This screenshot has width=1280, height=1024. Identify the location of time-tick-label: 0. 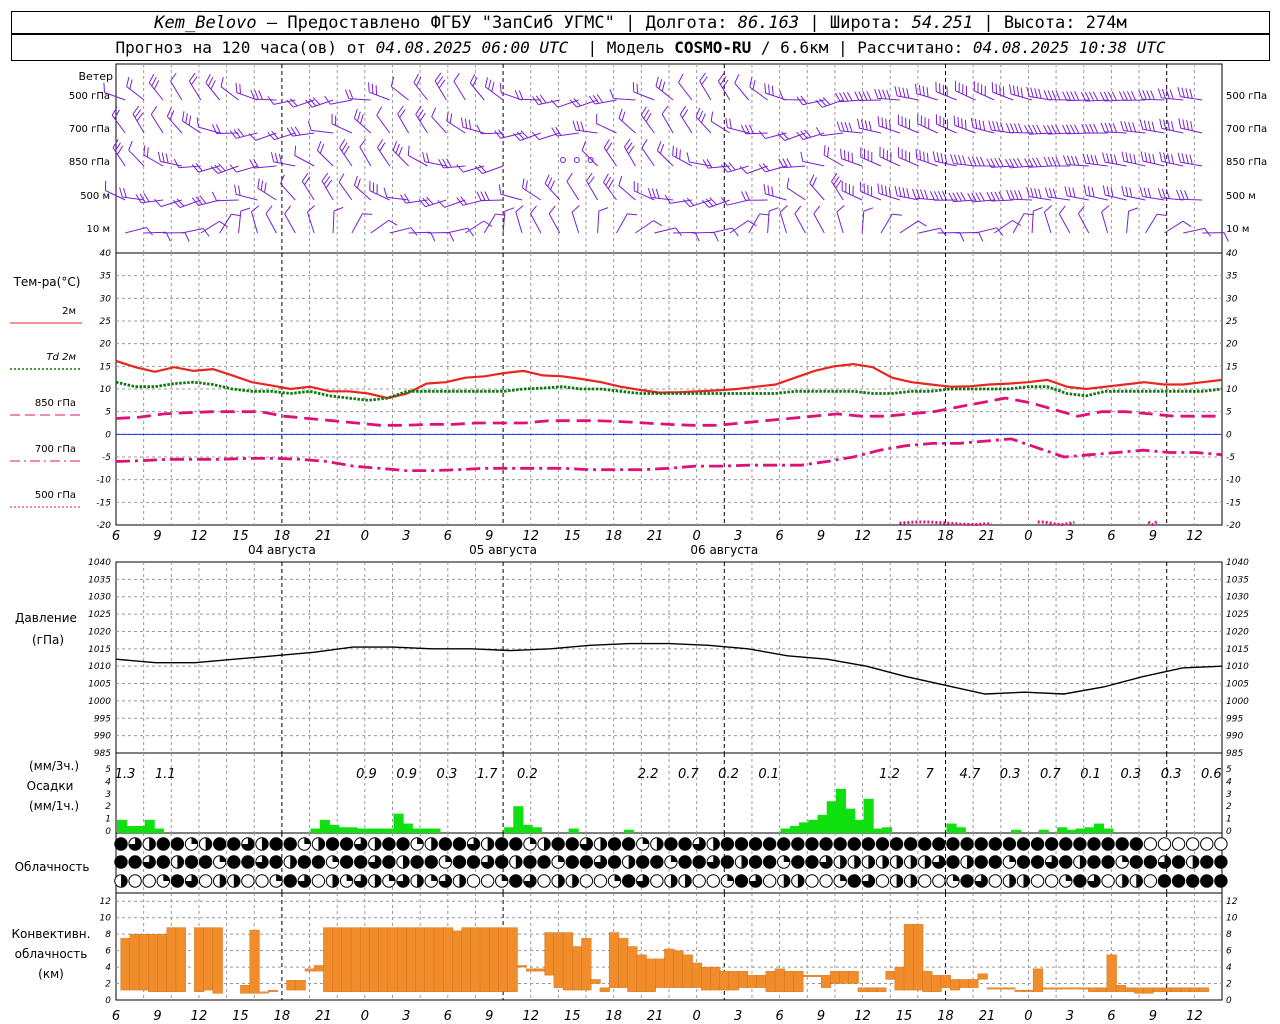
(1028, 1016).